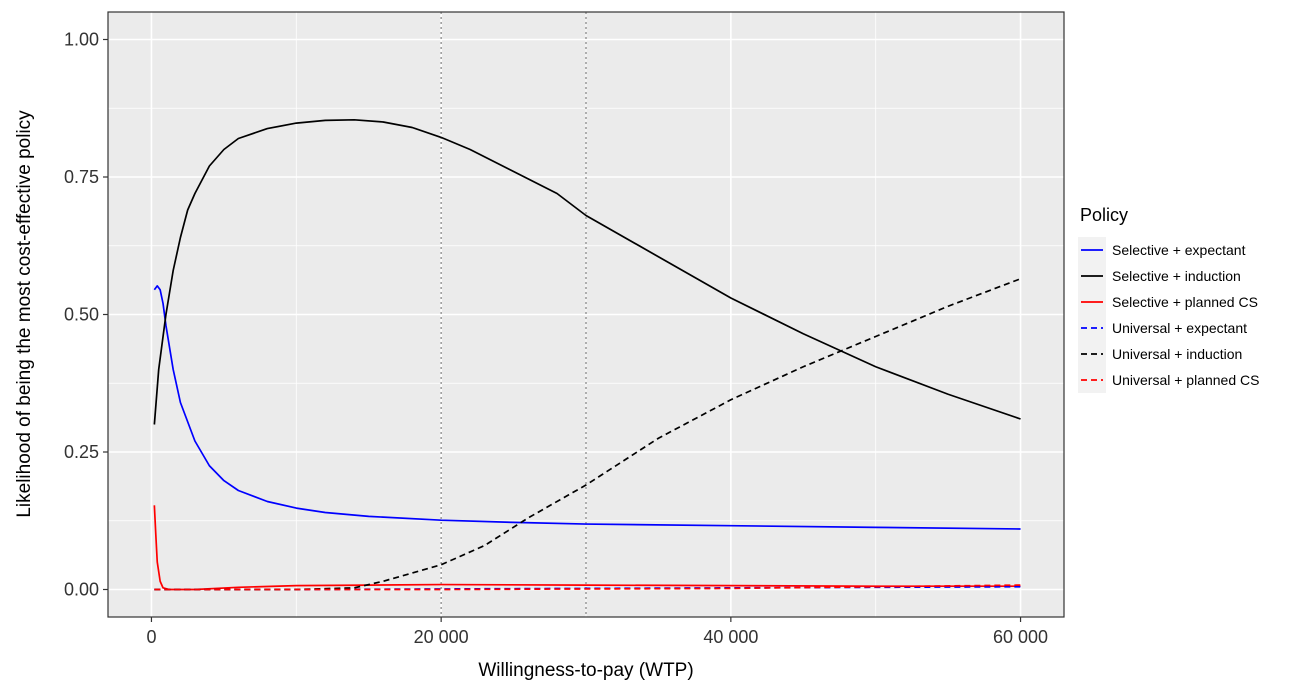 This screenshot has width=1290, height=688. I want to click on y-tick-label: 1.00, so click(81, 40).